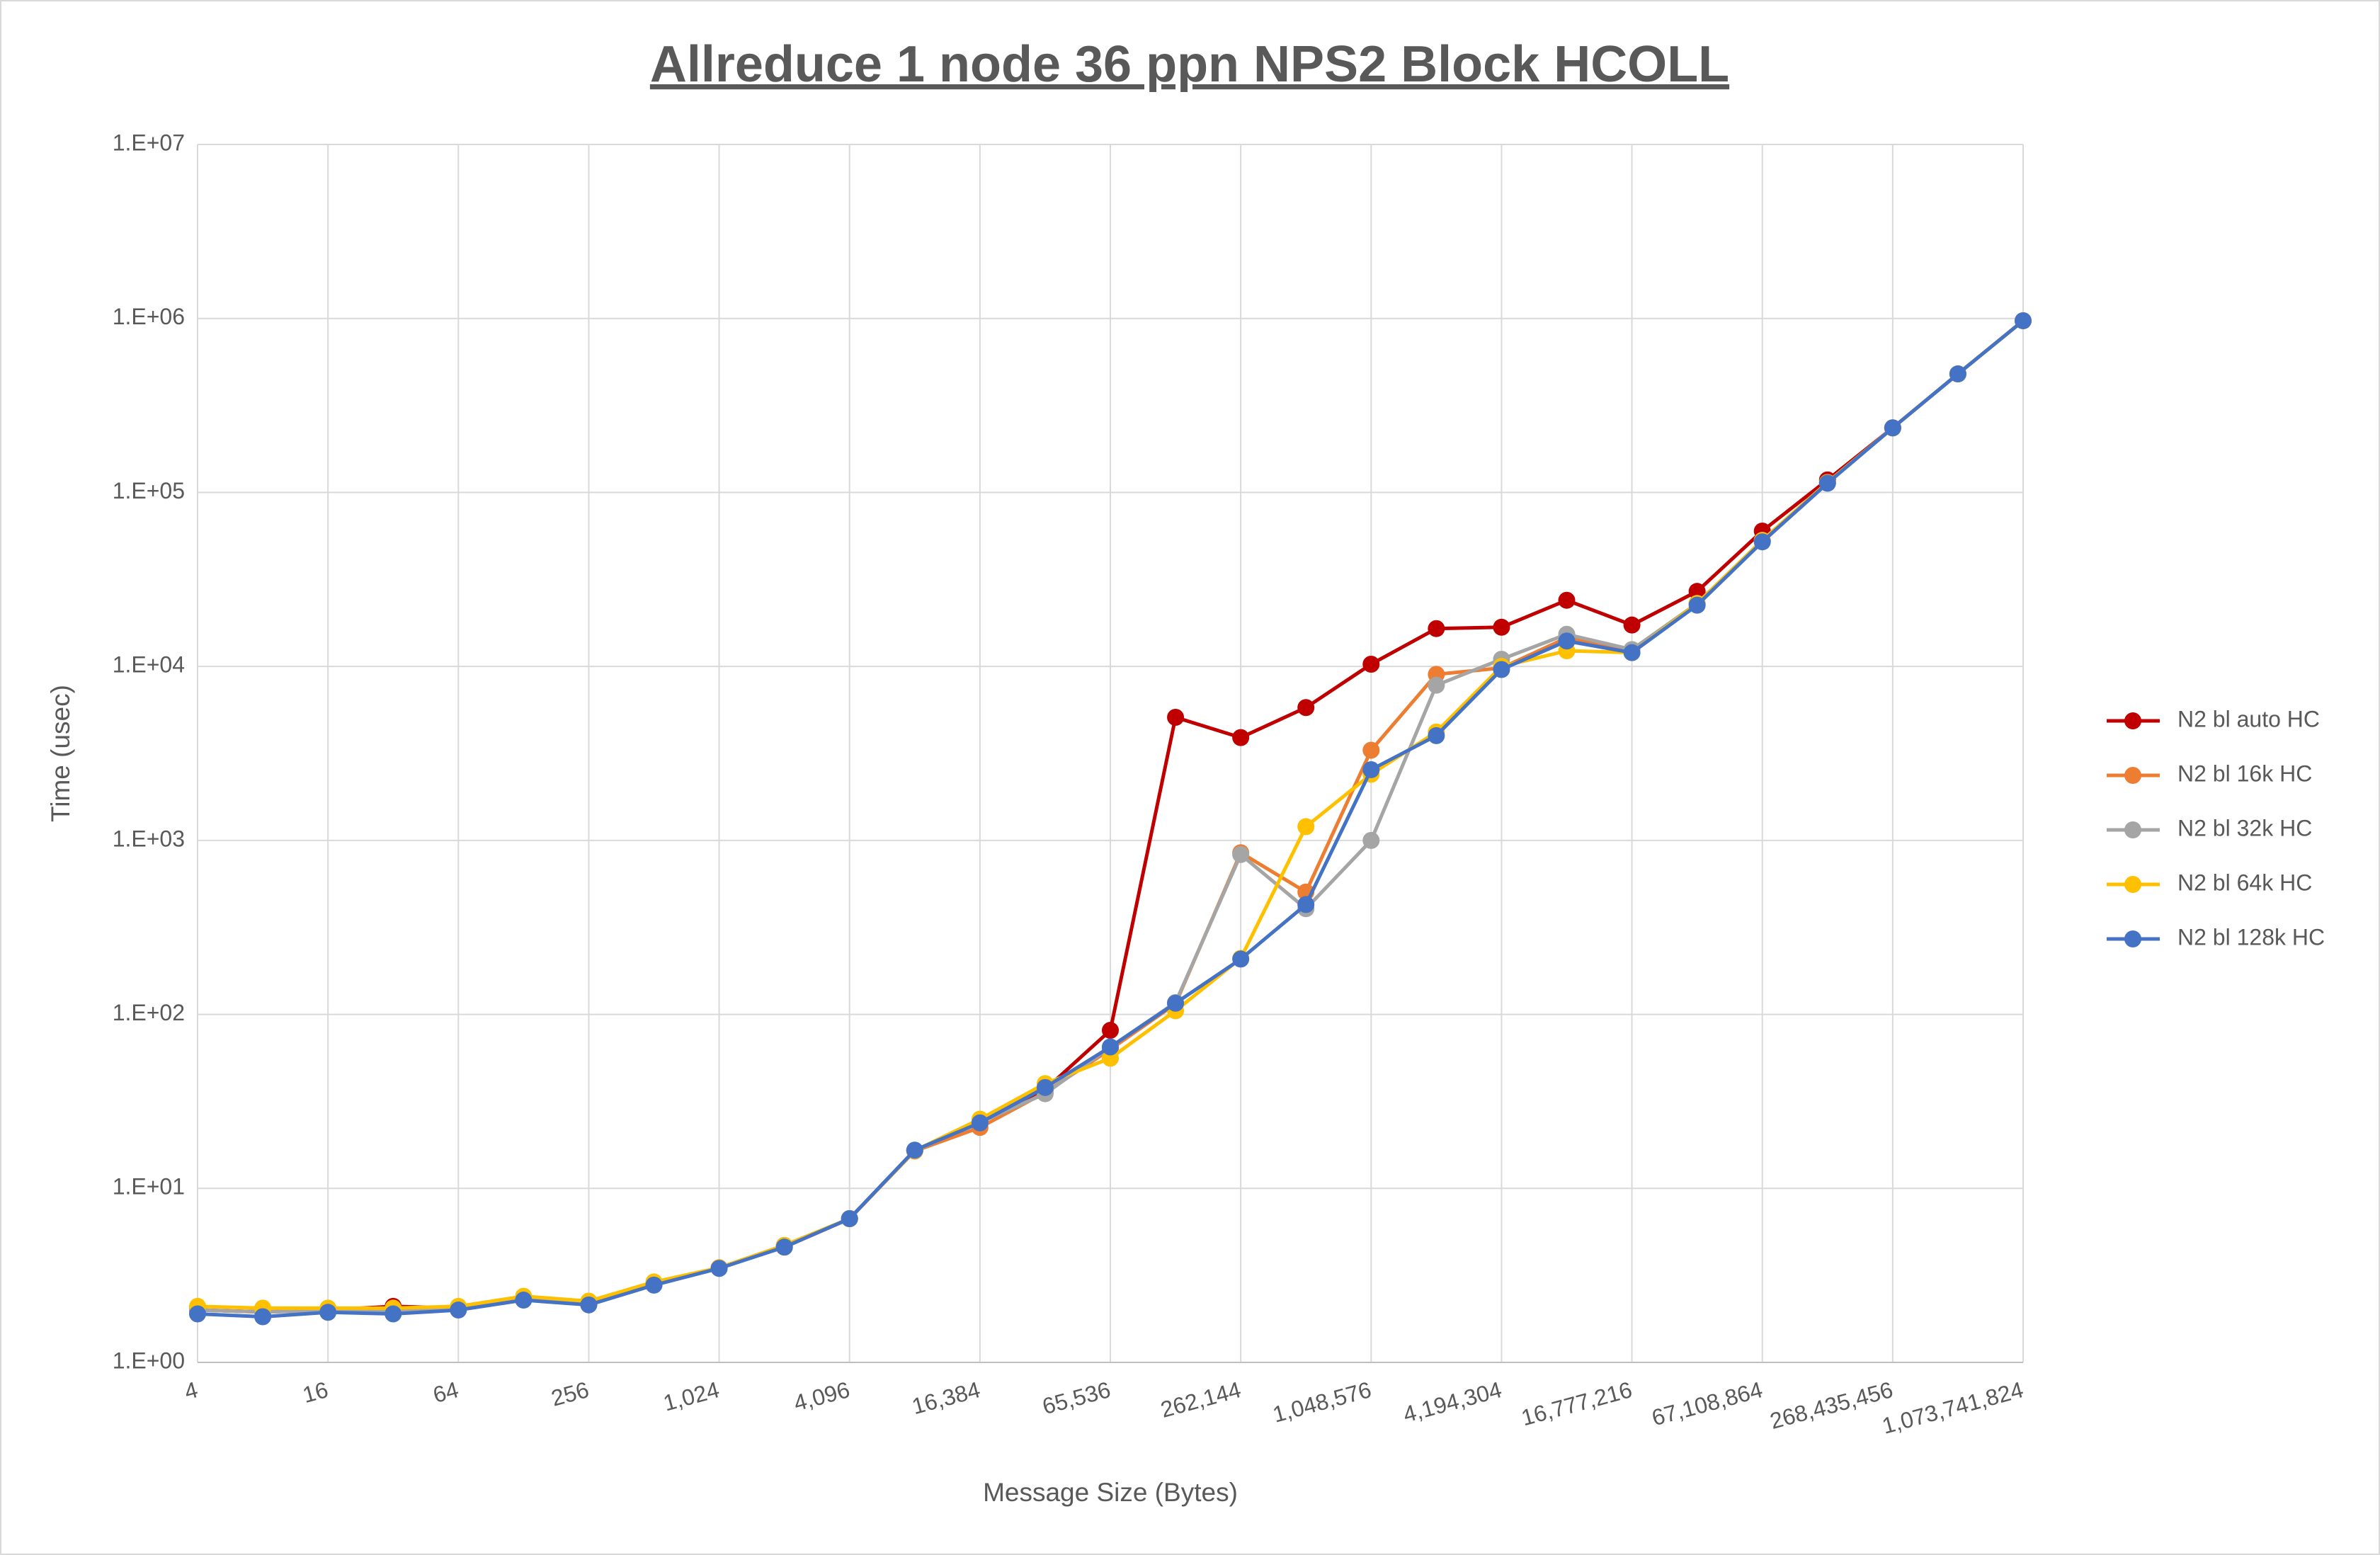  I want to click on y-tick-label: 1.E+03, so click(149, 838).